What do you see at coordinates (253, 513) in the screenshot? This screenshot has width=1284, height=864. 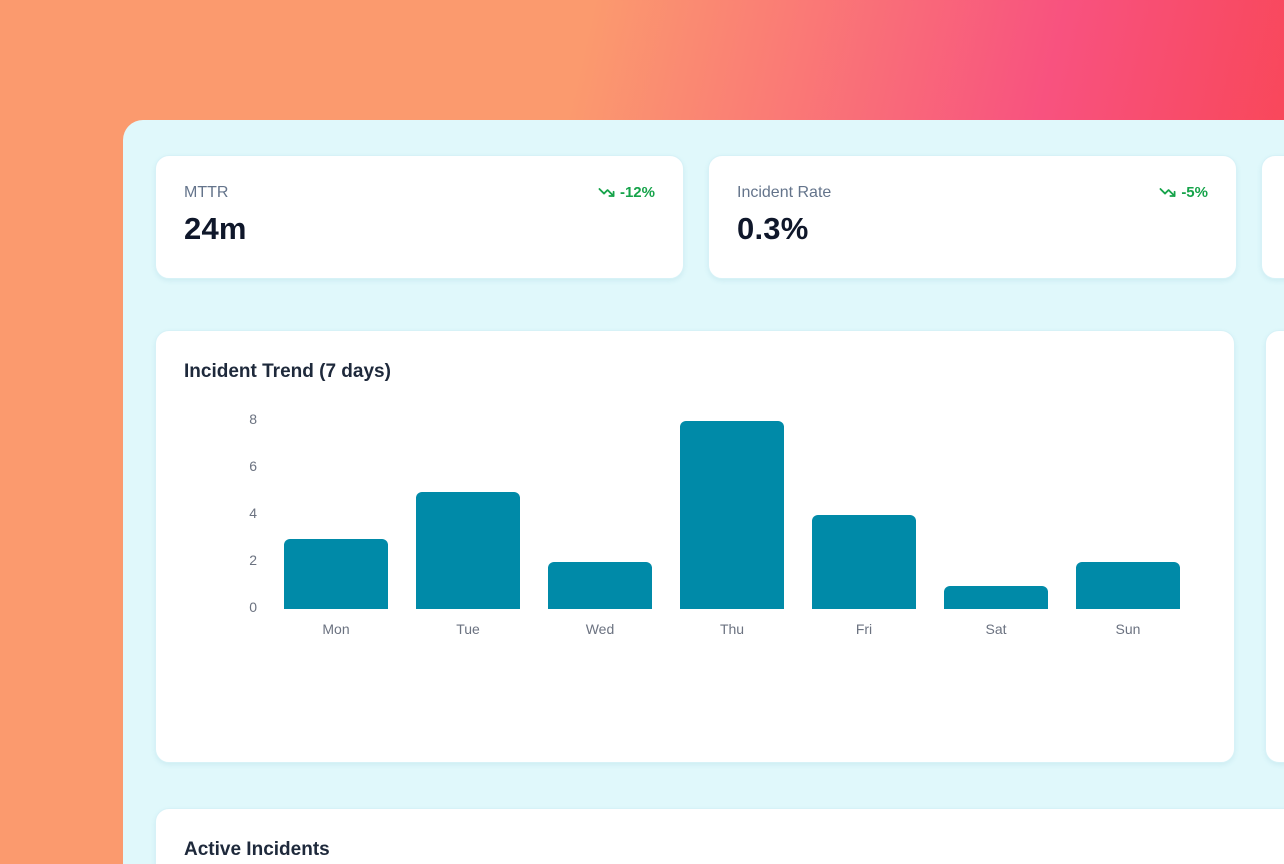 I see `y-axis-tick-label: 4` at bounding box center [253, 513].